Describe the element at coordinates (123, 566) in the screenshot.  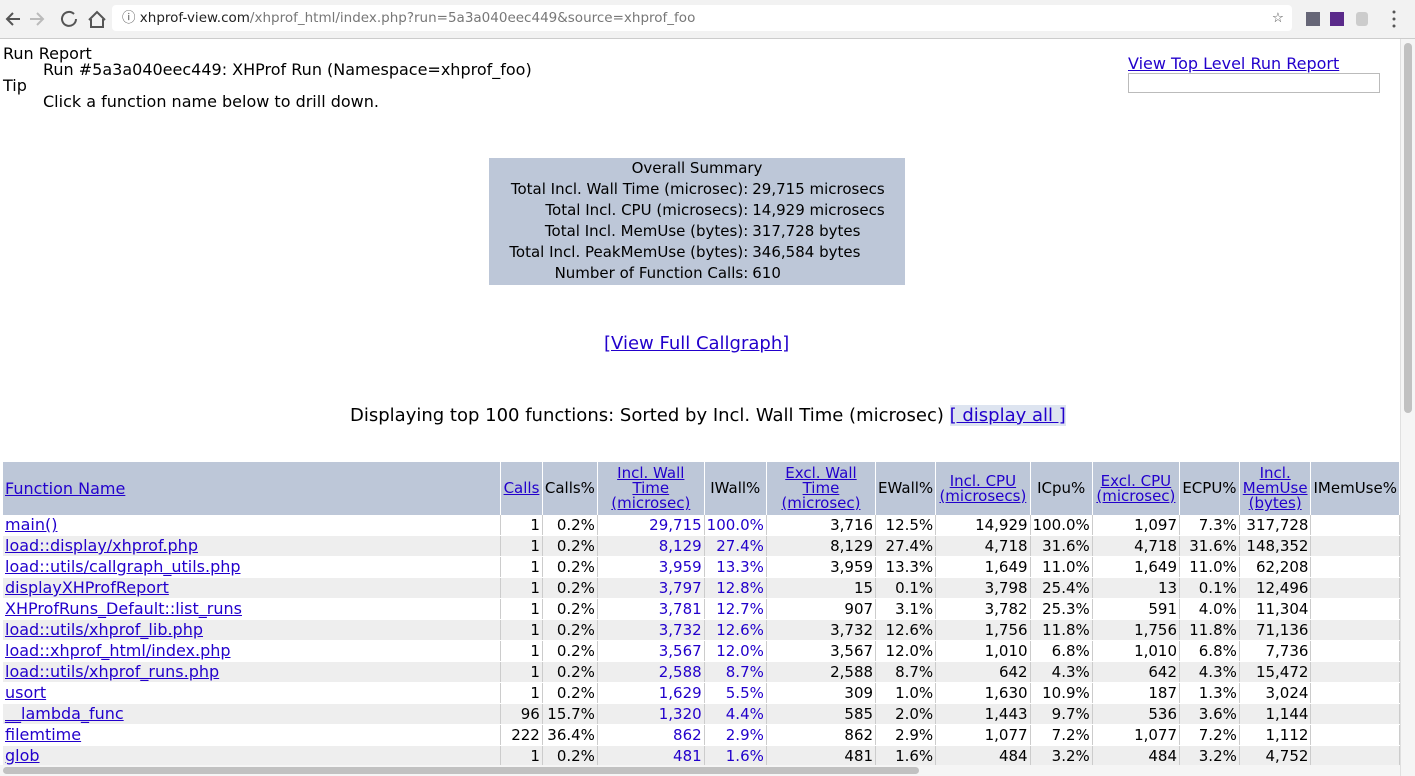
I see `function-link: load::utils/callgraph_utils.php` at that location.